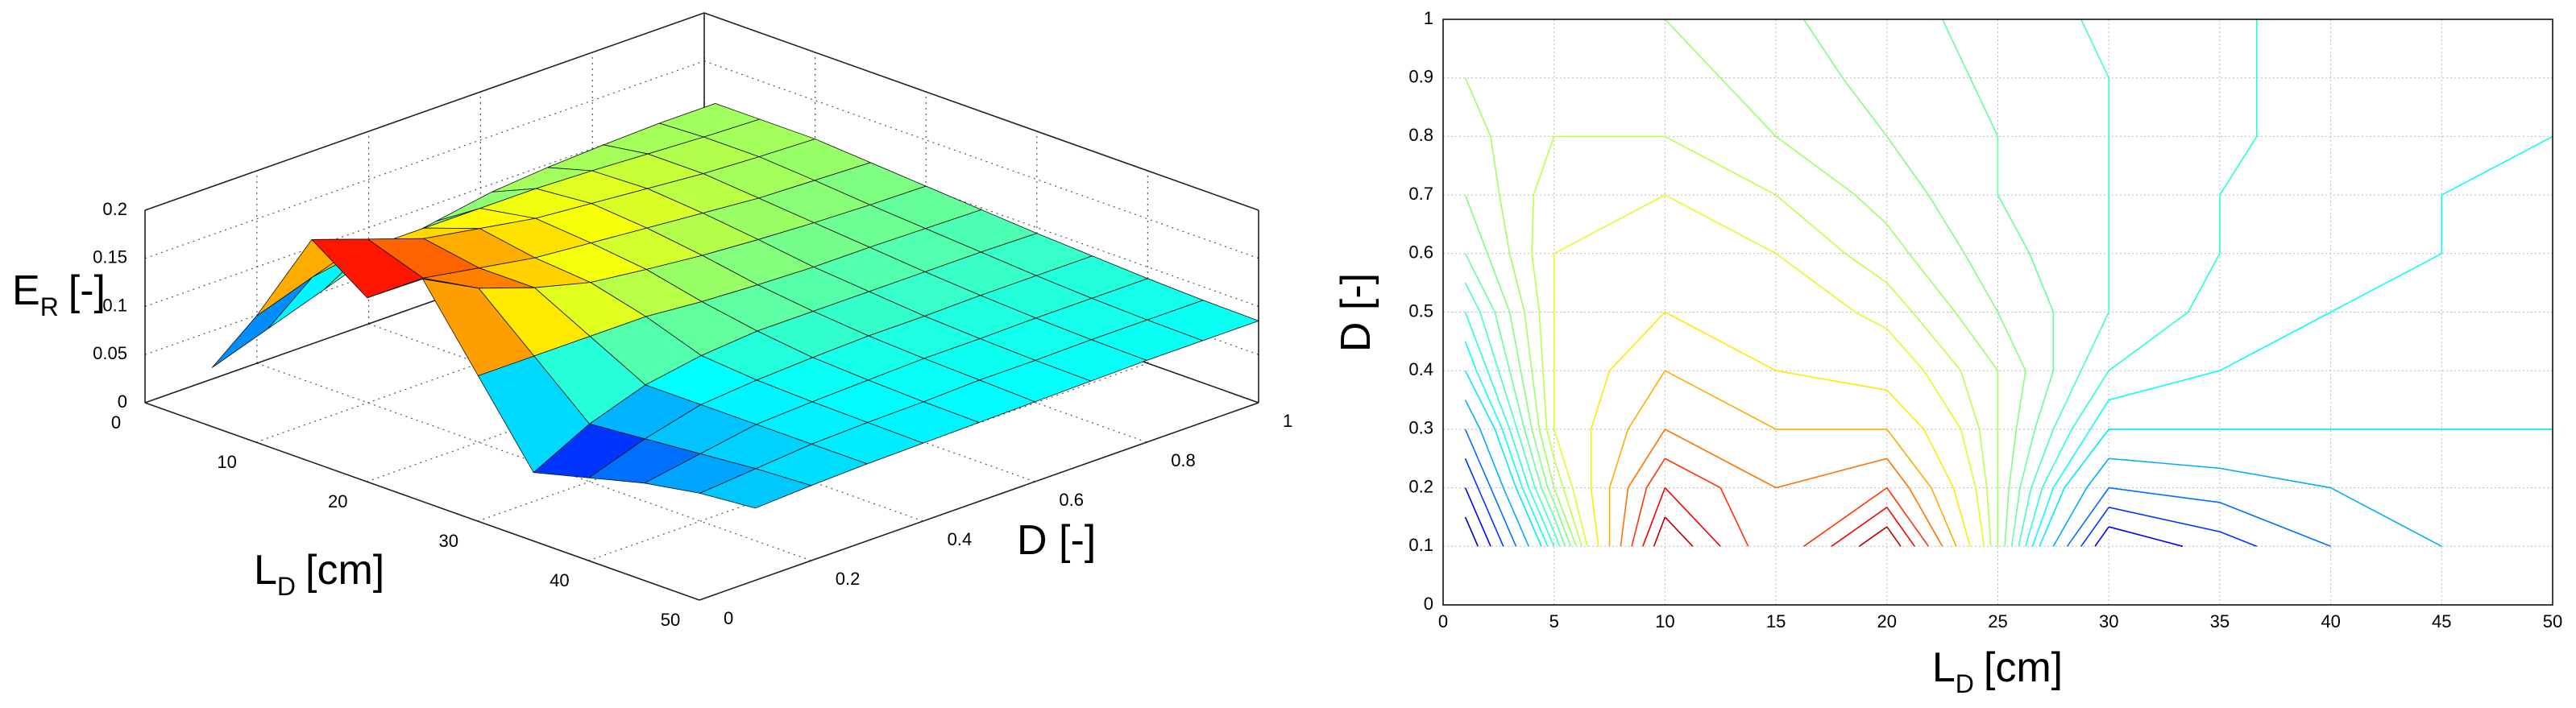 The width and height of the screenshot is (2576, 708). What do you see at coordinates (2441, 621) in the screenshot?
I see `x-tick-label: 45` at bounding box center [2441, 621].